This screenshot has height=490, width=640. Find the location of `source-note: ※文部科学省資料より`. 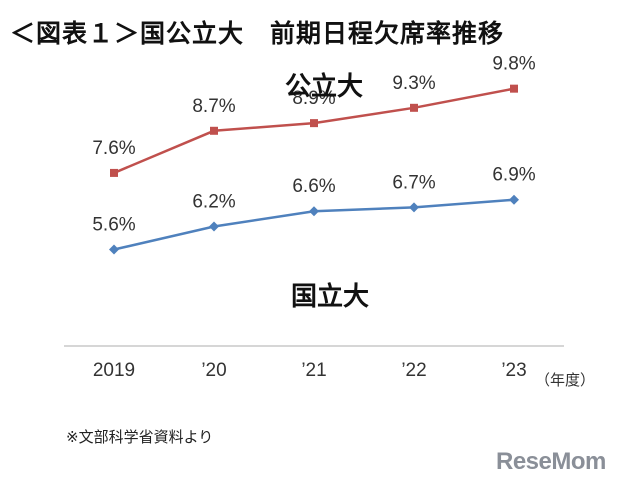

source-note: ※文部科学省資料より is located at coordinates (140, 437).